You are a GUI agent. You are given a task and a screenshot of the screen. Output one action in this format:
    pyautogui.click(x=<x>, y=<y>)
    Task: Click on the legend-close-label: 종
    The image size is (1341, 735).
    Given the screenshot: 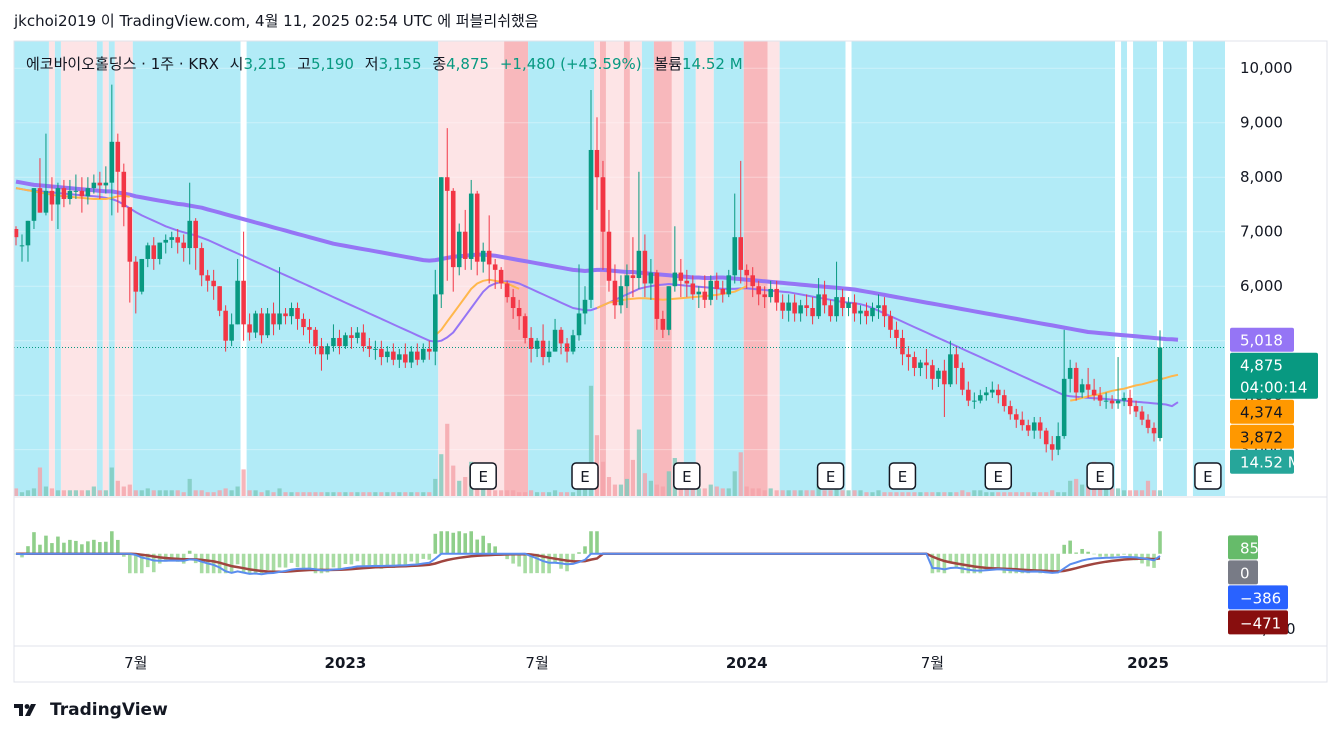 What is the action you would take?
    pyautogui.click(x=439, y=64)
    